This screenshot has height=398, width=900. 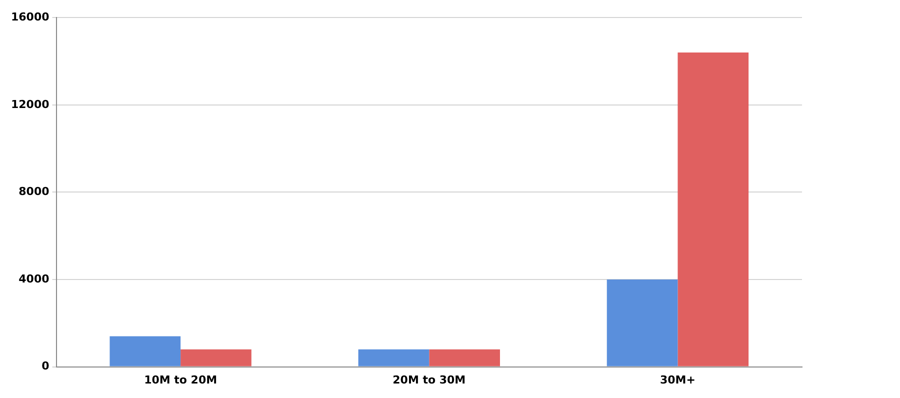 What do you see at coordinates (46, 366) in the screenshot?
I see `y-tick-label: 0` at bounding box center [46, 366].